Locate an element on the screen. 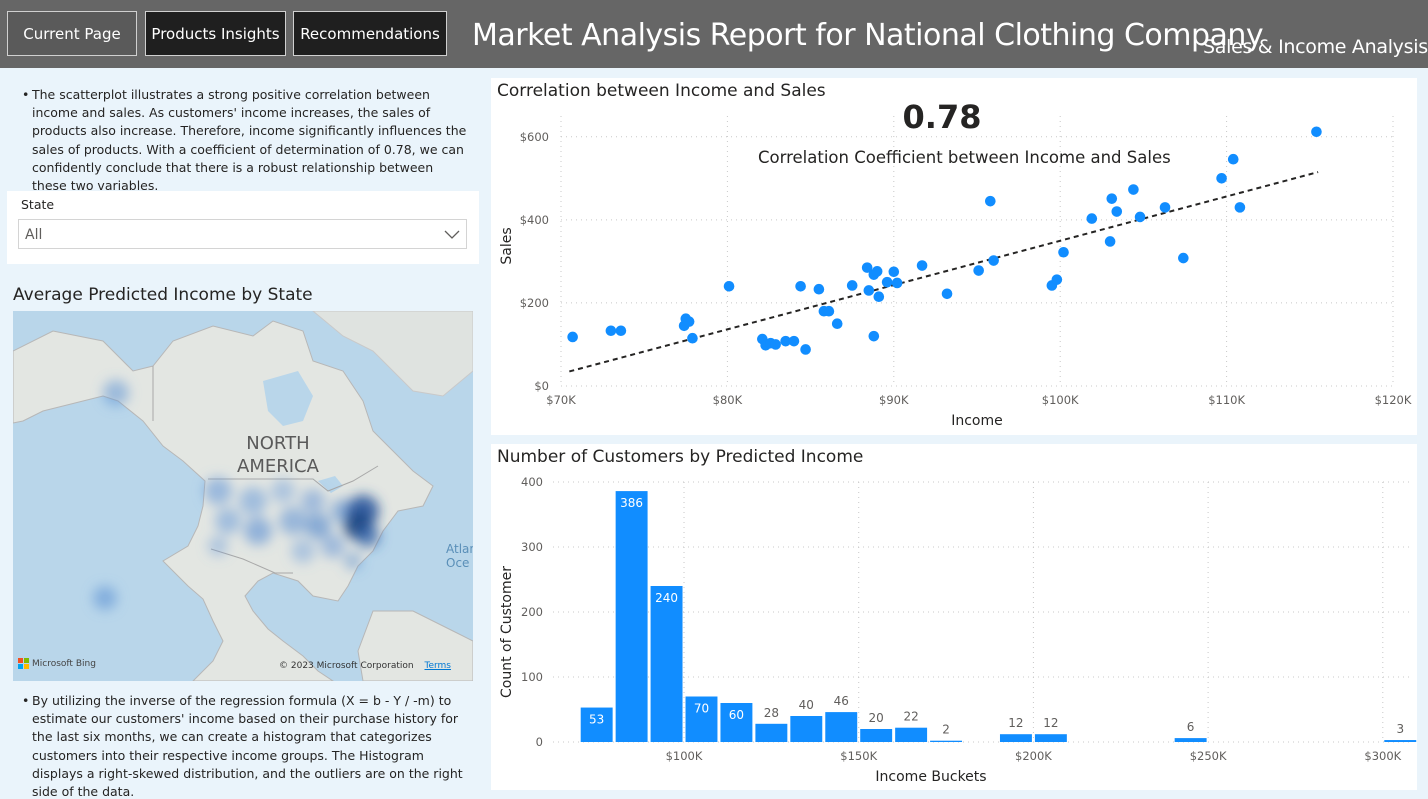 This screenshot has height=799, width=1428. map-title: Average Predicted Income by State is located at coordinates (163, 295).